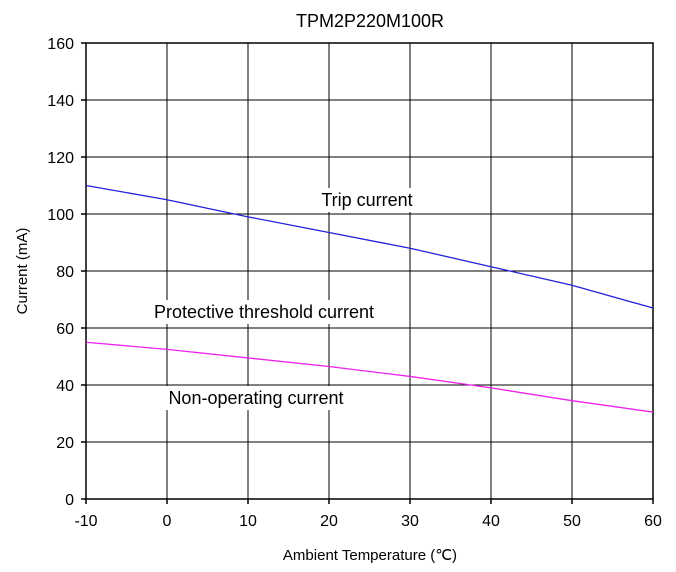 The image size is (676, 572). What do you see at coordinates (167, 521) in the screenshot?
I see `x-tick-label: 0` at bounding box center [167, 521].